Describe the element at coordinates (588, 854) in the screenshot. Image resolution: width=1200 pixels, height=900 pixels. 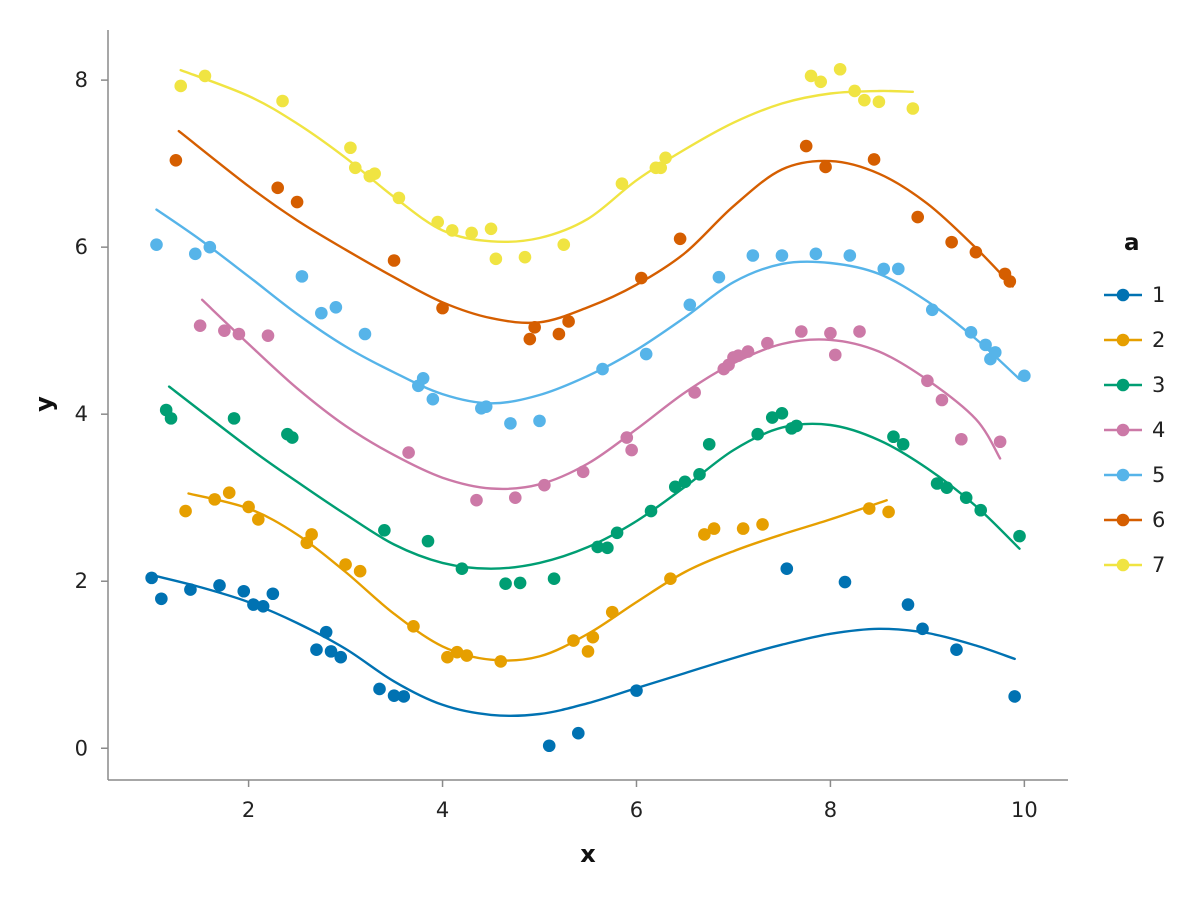
I see `x-axis-title: x` at that location.